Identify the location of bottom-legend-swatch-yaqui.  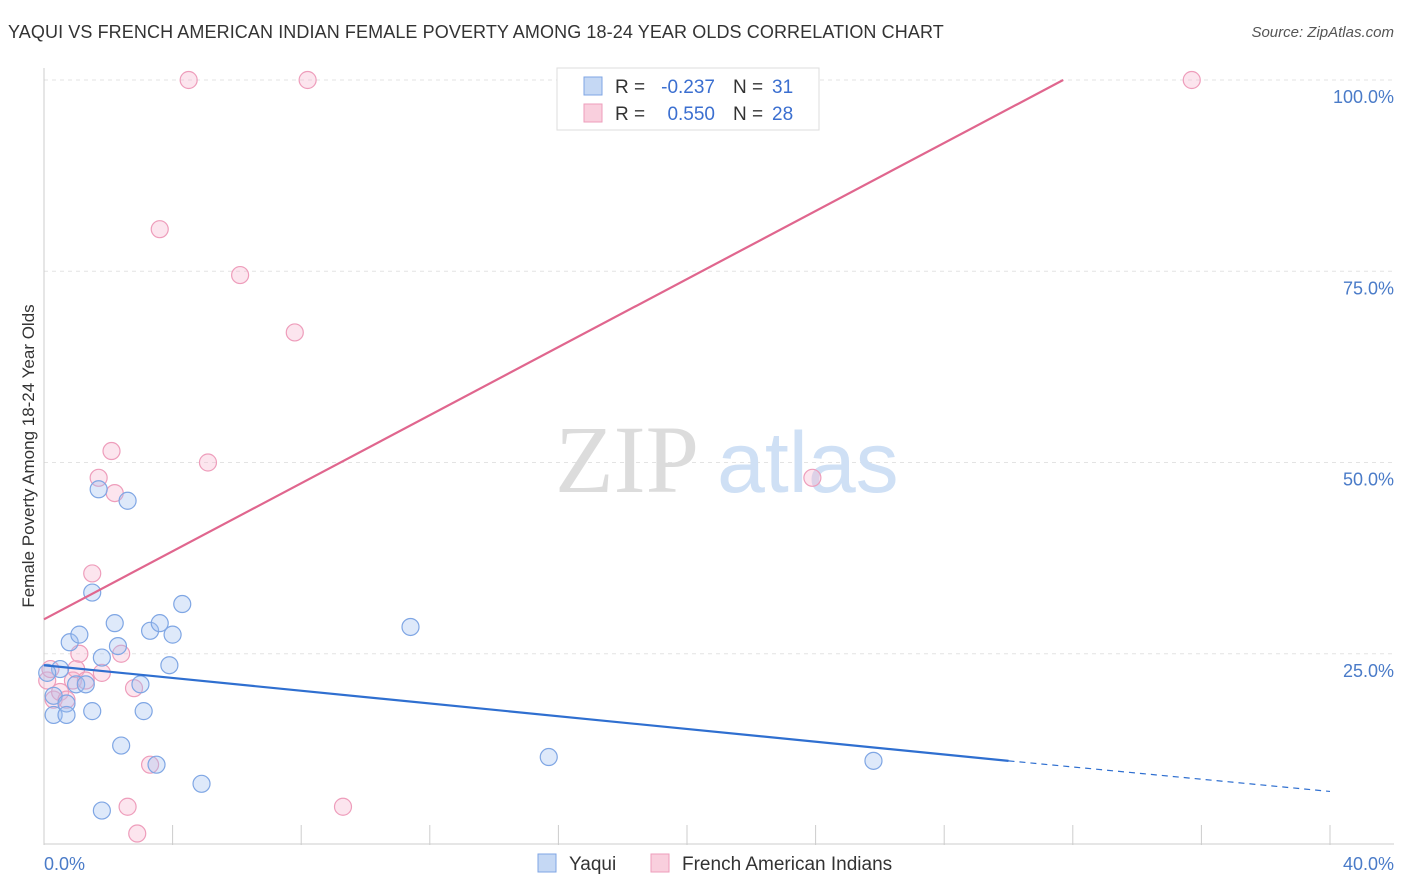
(547, 863).